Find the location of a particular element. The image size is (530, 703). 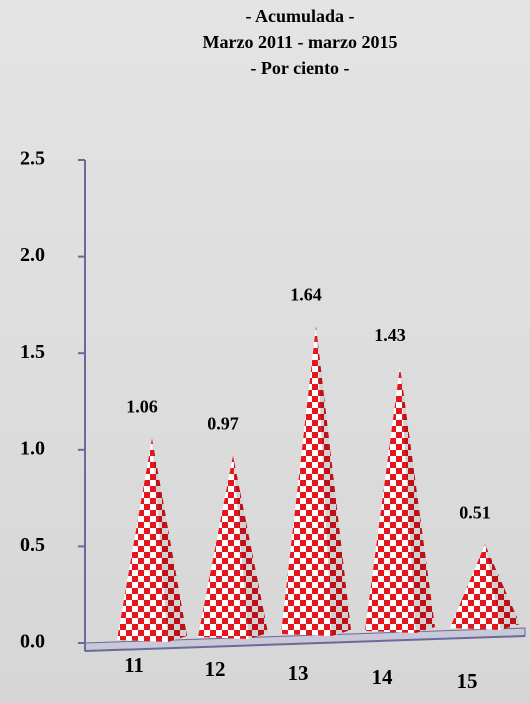

y-tick-label: 2.5 is located at coordinates (32, 159).